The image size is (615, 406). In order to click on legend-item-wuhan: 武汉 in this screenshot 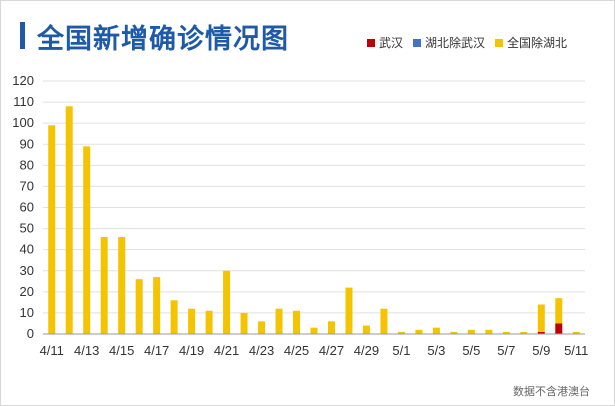, I will do `click(385, 42)`.